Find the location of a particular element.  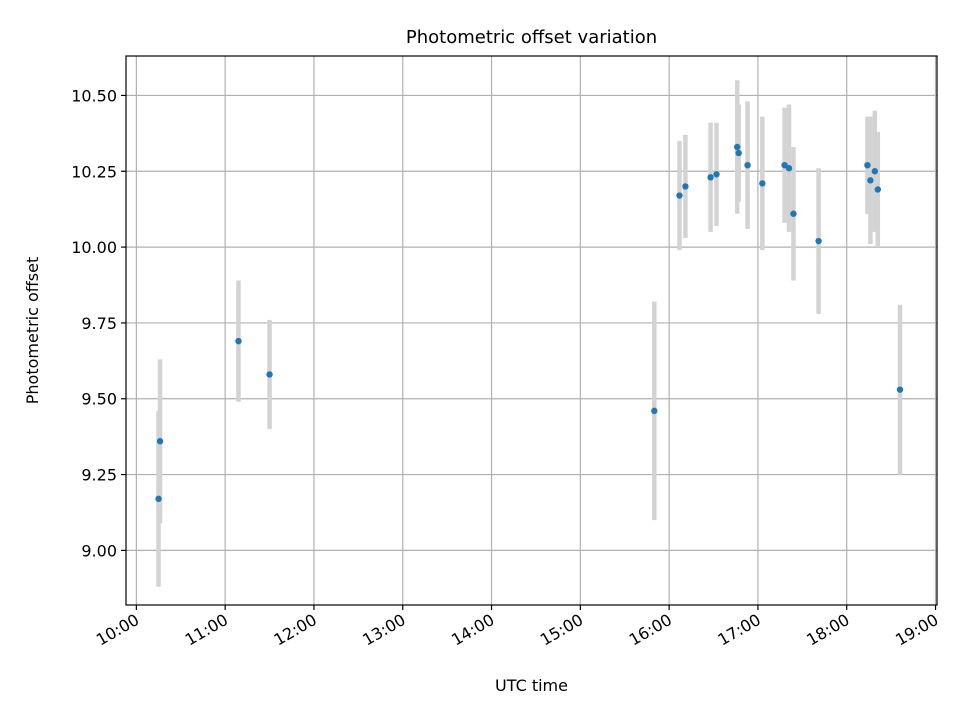

chart-title: Photometric offset variation is located at coordinates (531, 37).